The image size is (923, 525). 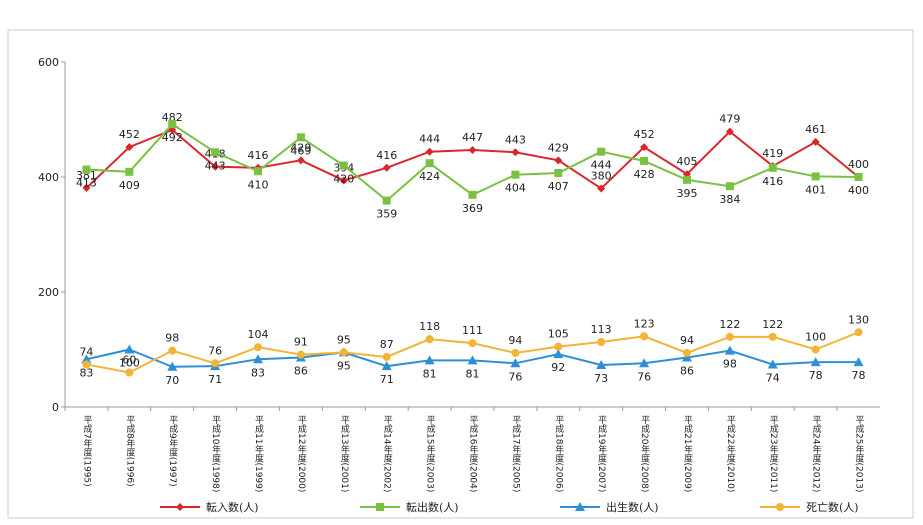 I want to click on data-label: 118, so click(x=429, y=326).